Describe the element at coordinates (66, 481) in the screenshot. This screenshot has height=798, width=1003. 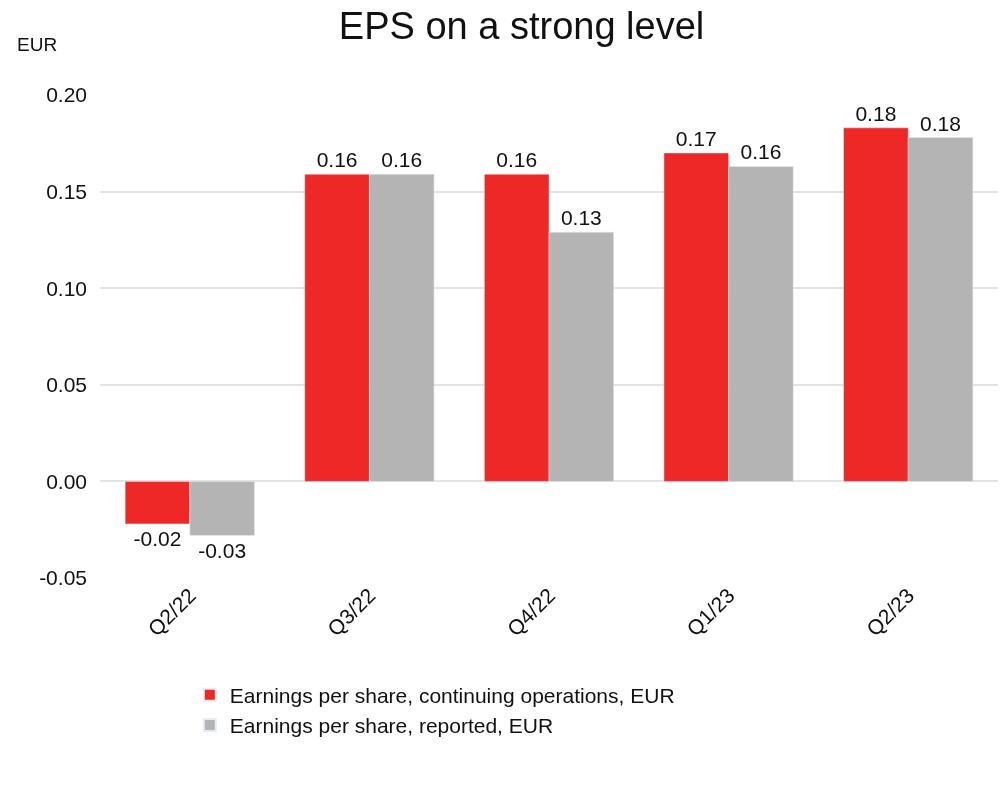
I see `y-tick-label: 0.00` at that location.